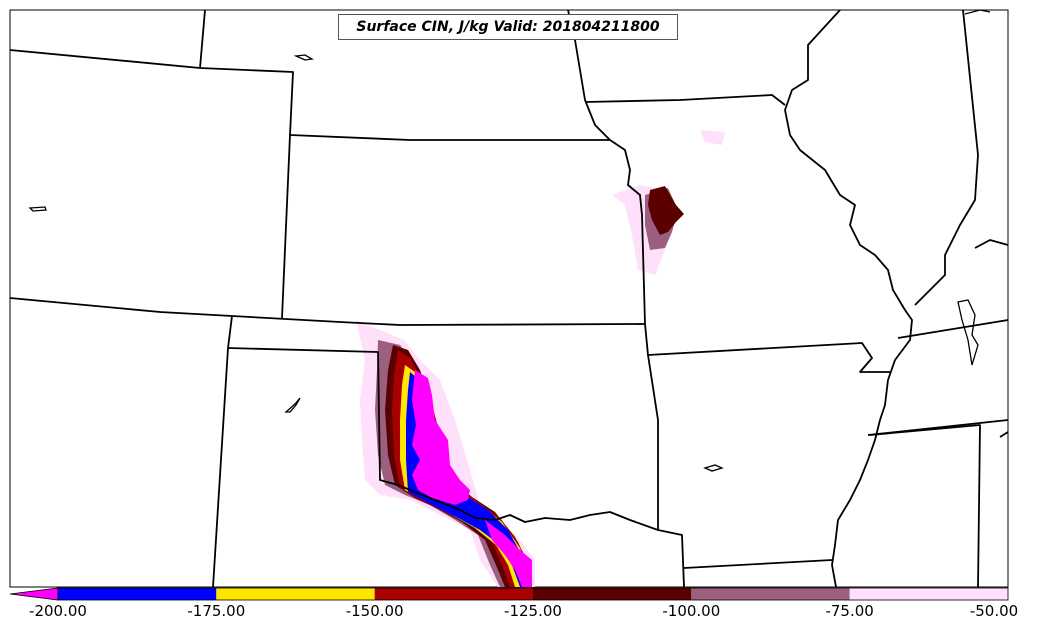  I want to click on border-wy-co-ne, so click(151, 92).